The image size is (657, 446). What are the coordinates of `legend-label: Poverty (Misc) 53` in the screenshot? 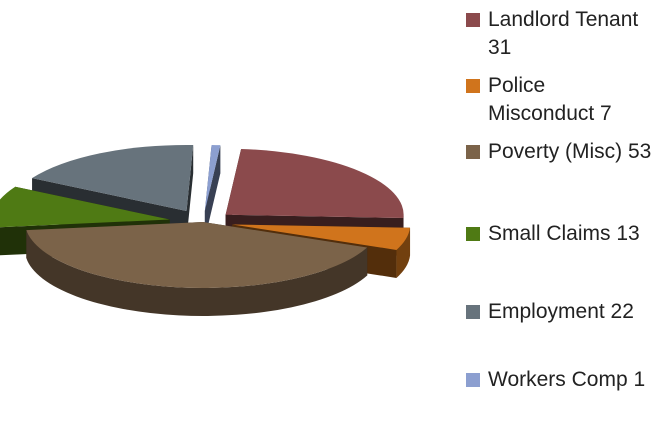 It's located at (570, 151).